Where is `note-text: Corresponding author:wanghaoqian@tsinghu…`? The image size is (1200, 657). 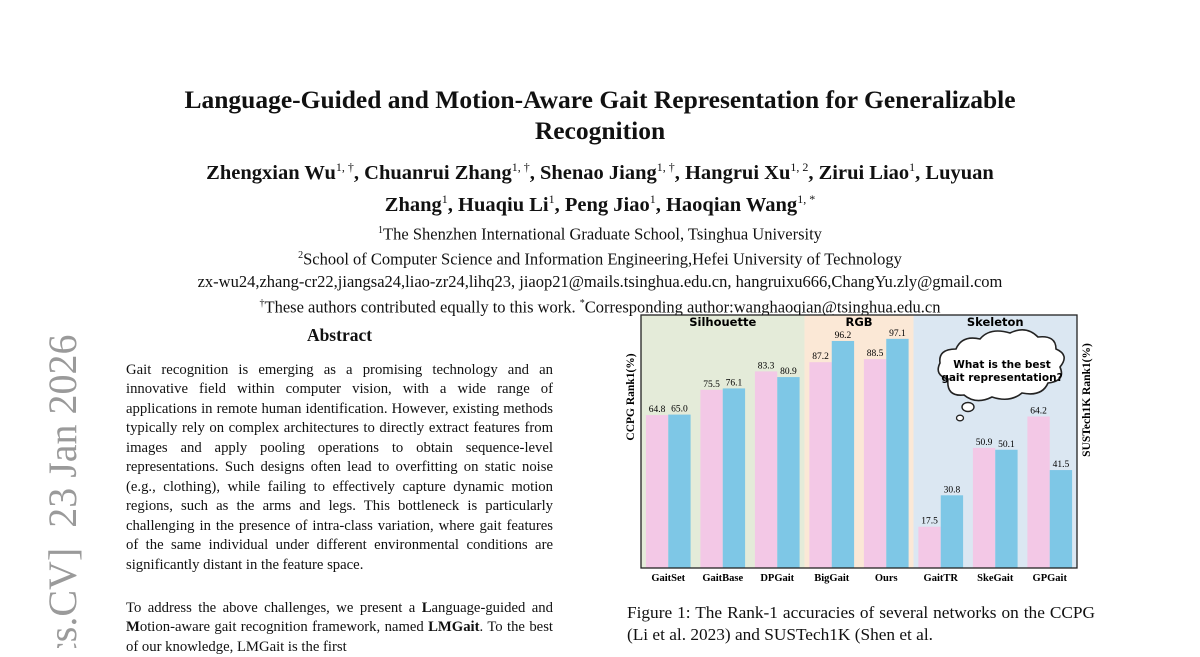
note-text: Corresponding author:wanghaoqian@tsinghu… is located at coordinates (762, 307).